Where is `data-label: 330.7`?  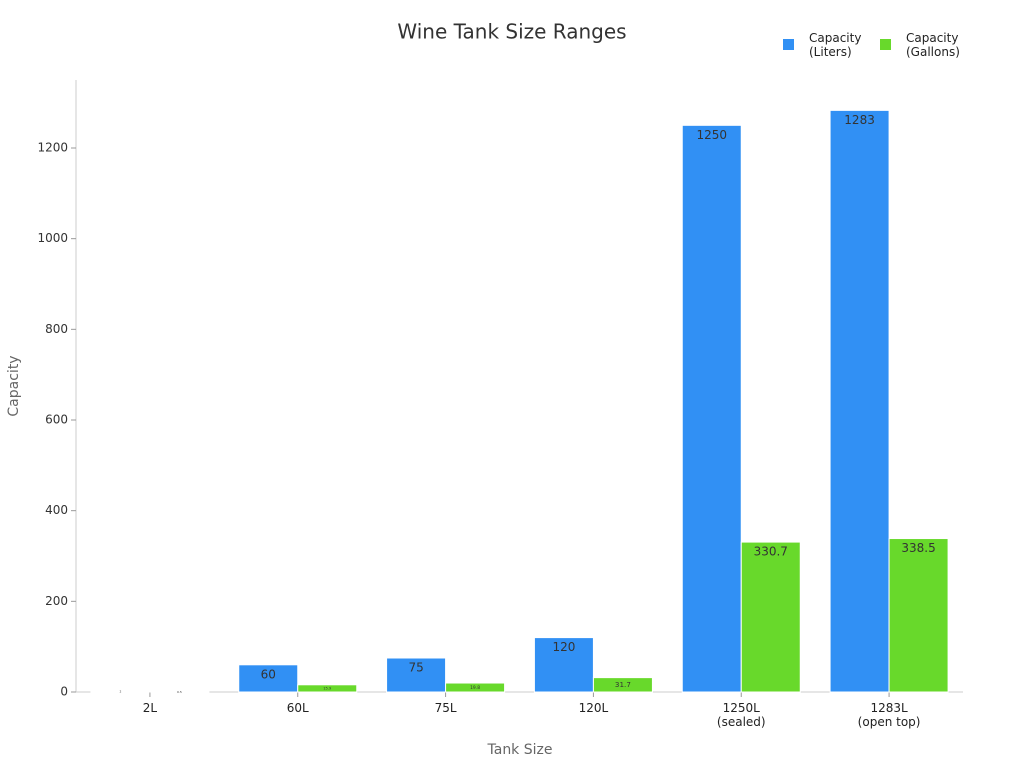 data-label: 330.7 is located at coordinates (771, 552).